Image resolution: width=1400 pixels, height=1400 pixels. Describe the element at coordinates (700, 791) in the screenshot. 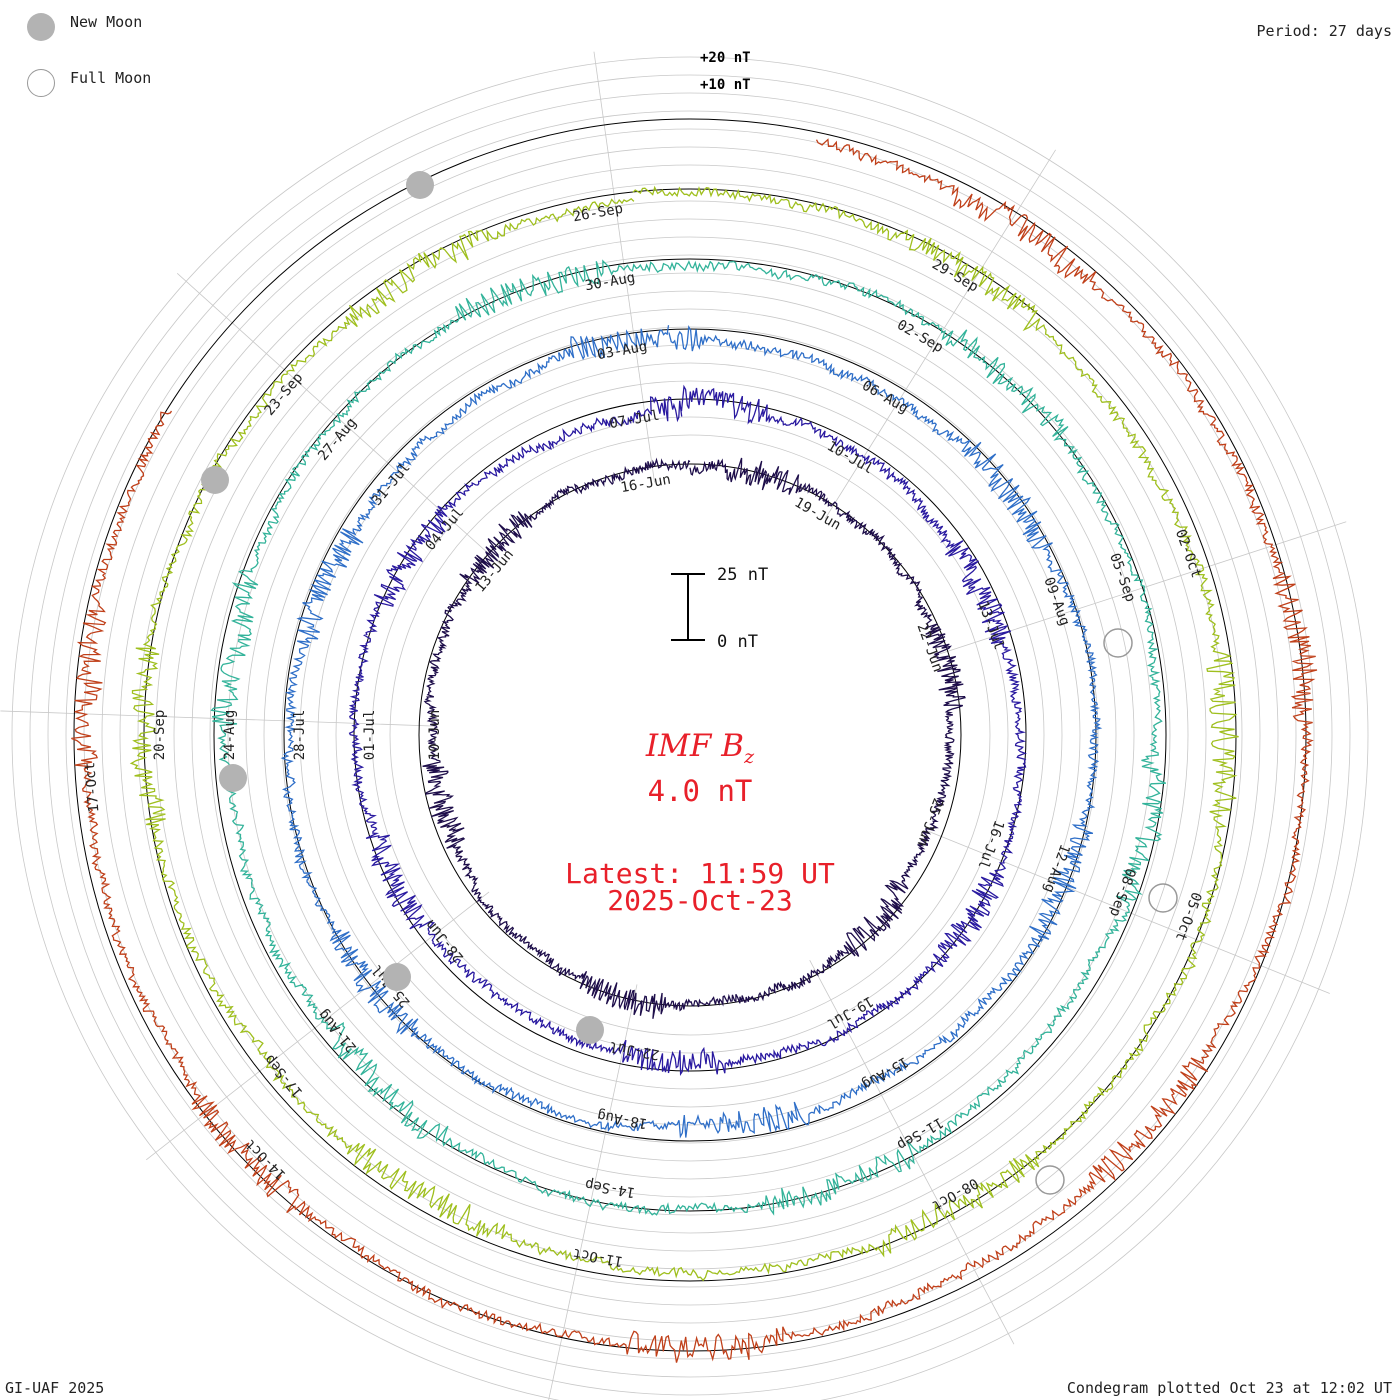

I see `current-value: 4.0 nT` at that location.